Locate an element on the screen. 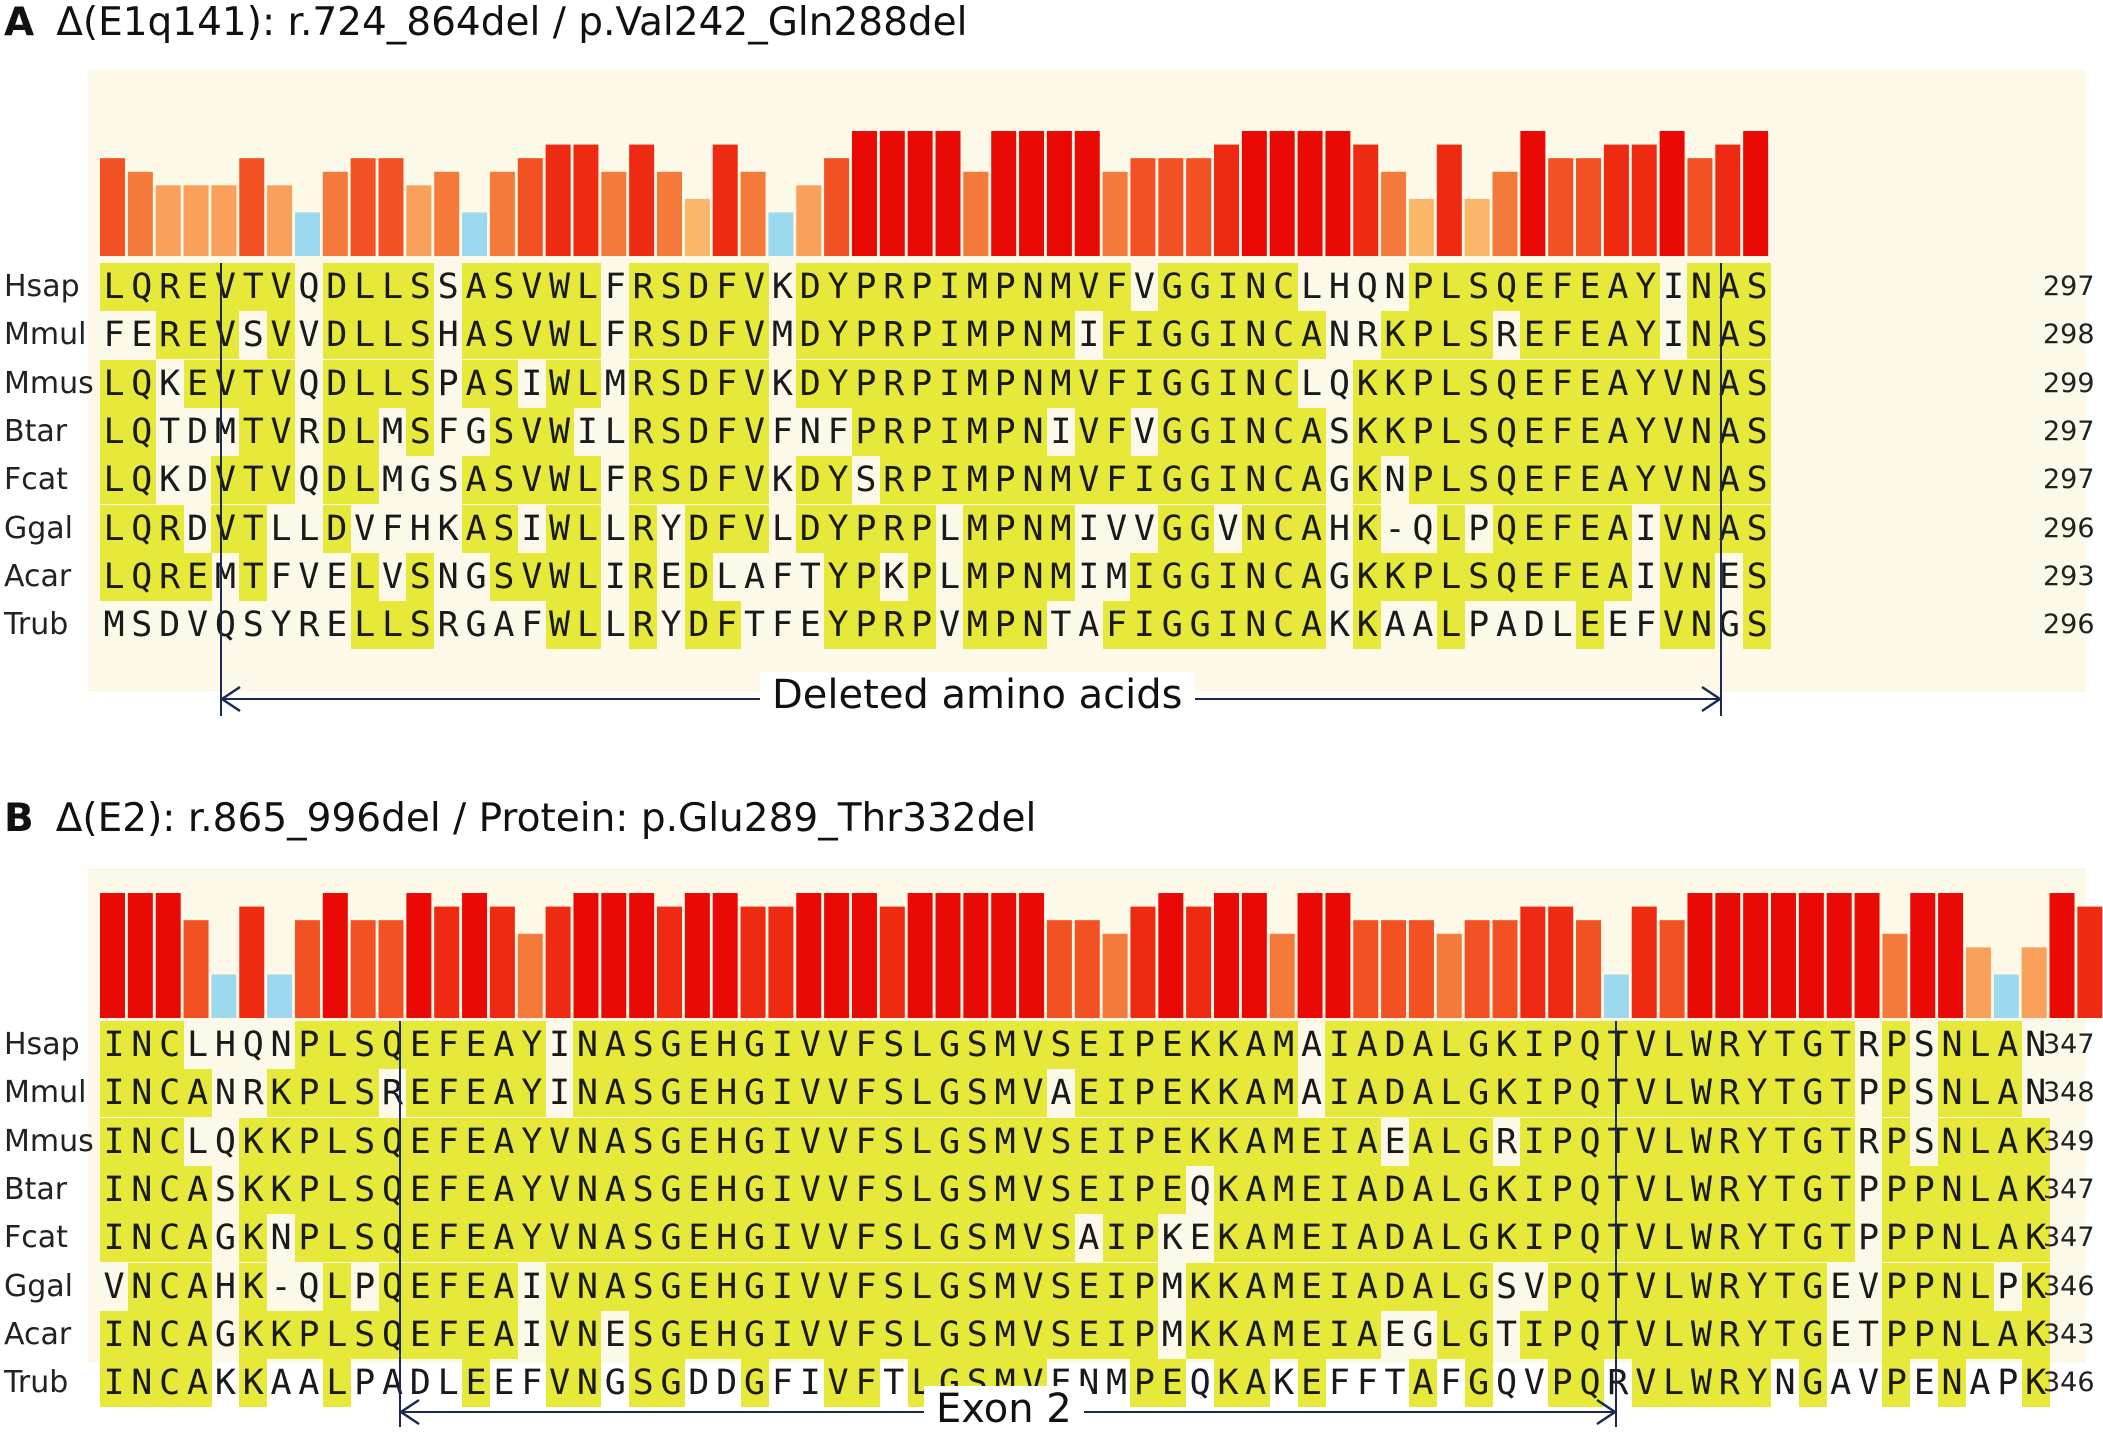 The height and width of the screenshot is (1436, 2103). species-label: Acar is located at coordinates (38, 576).